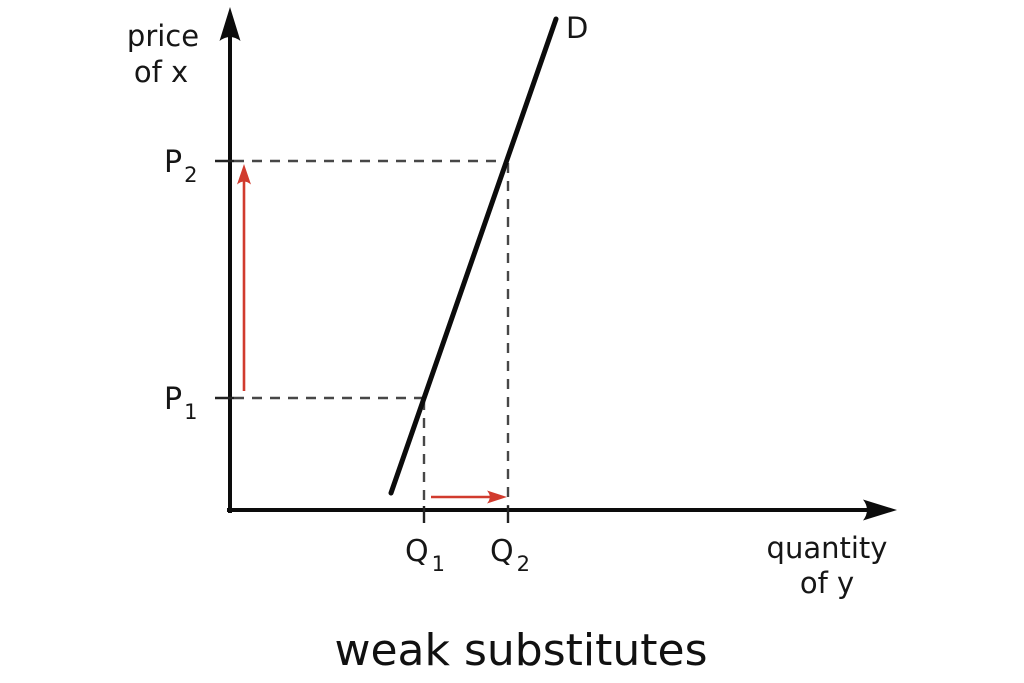 The width and height of the screenshot is (1024, 683). I want to click on p1-label-main: P, so click(173, 399).